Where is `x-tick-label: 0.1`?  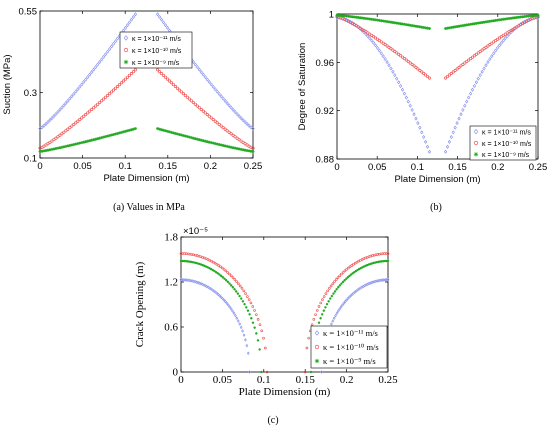 x-tick-label: 0.1 is located at coordinates (417, 167).